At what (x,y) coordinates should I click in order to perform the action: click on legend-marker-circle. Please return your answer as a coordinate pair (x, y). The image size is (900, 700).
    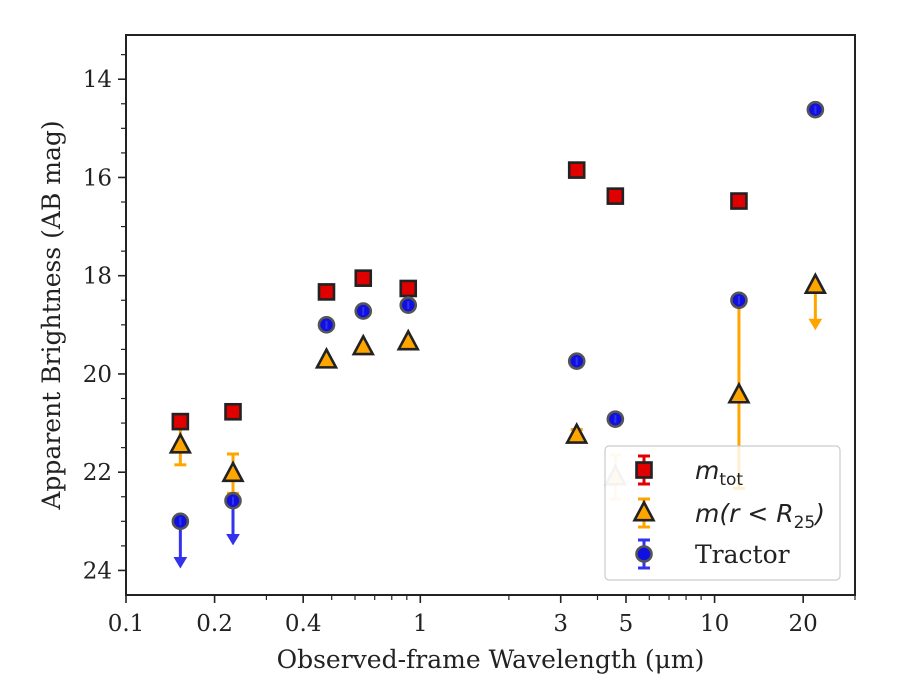
    Looking at the image, I should click on (644, 554).